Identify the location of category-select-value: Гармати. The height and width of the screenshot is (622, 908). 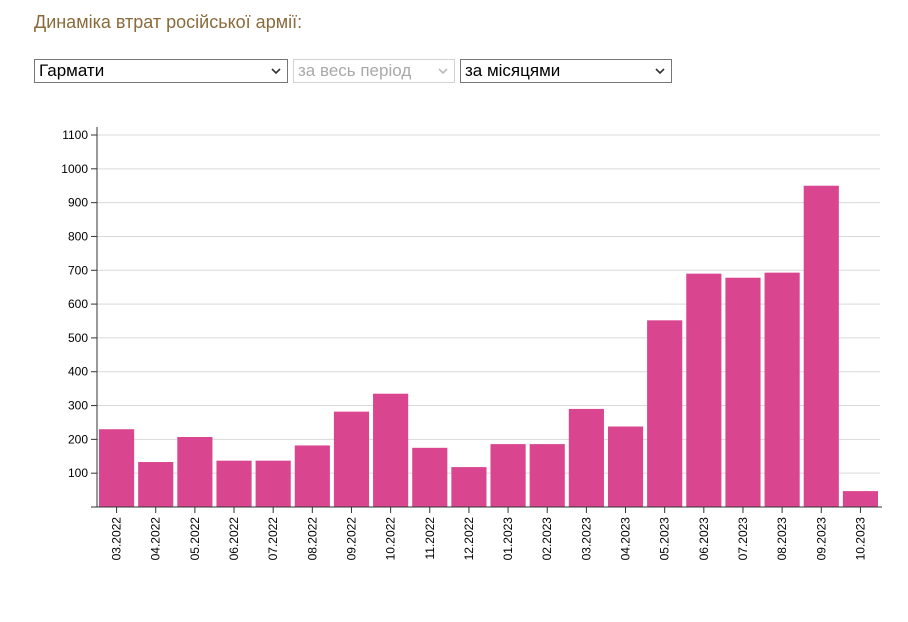
(72, 70).